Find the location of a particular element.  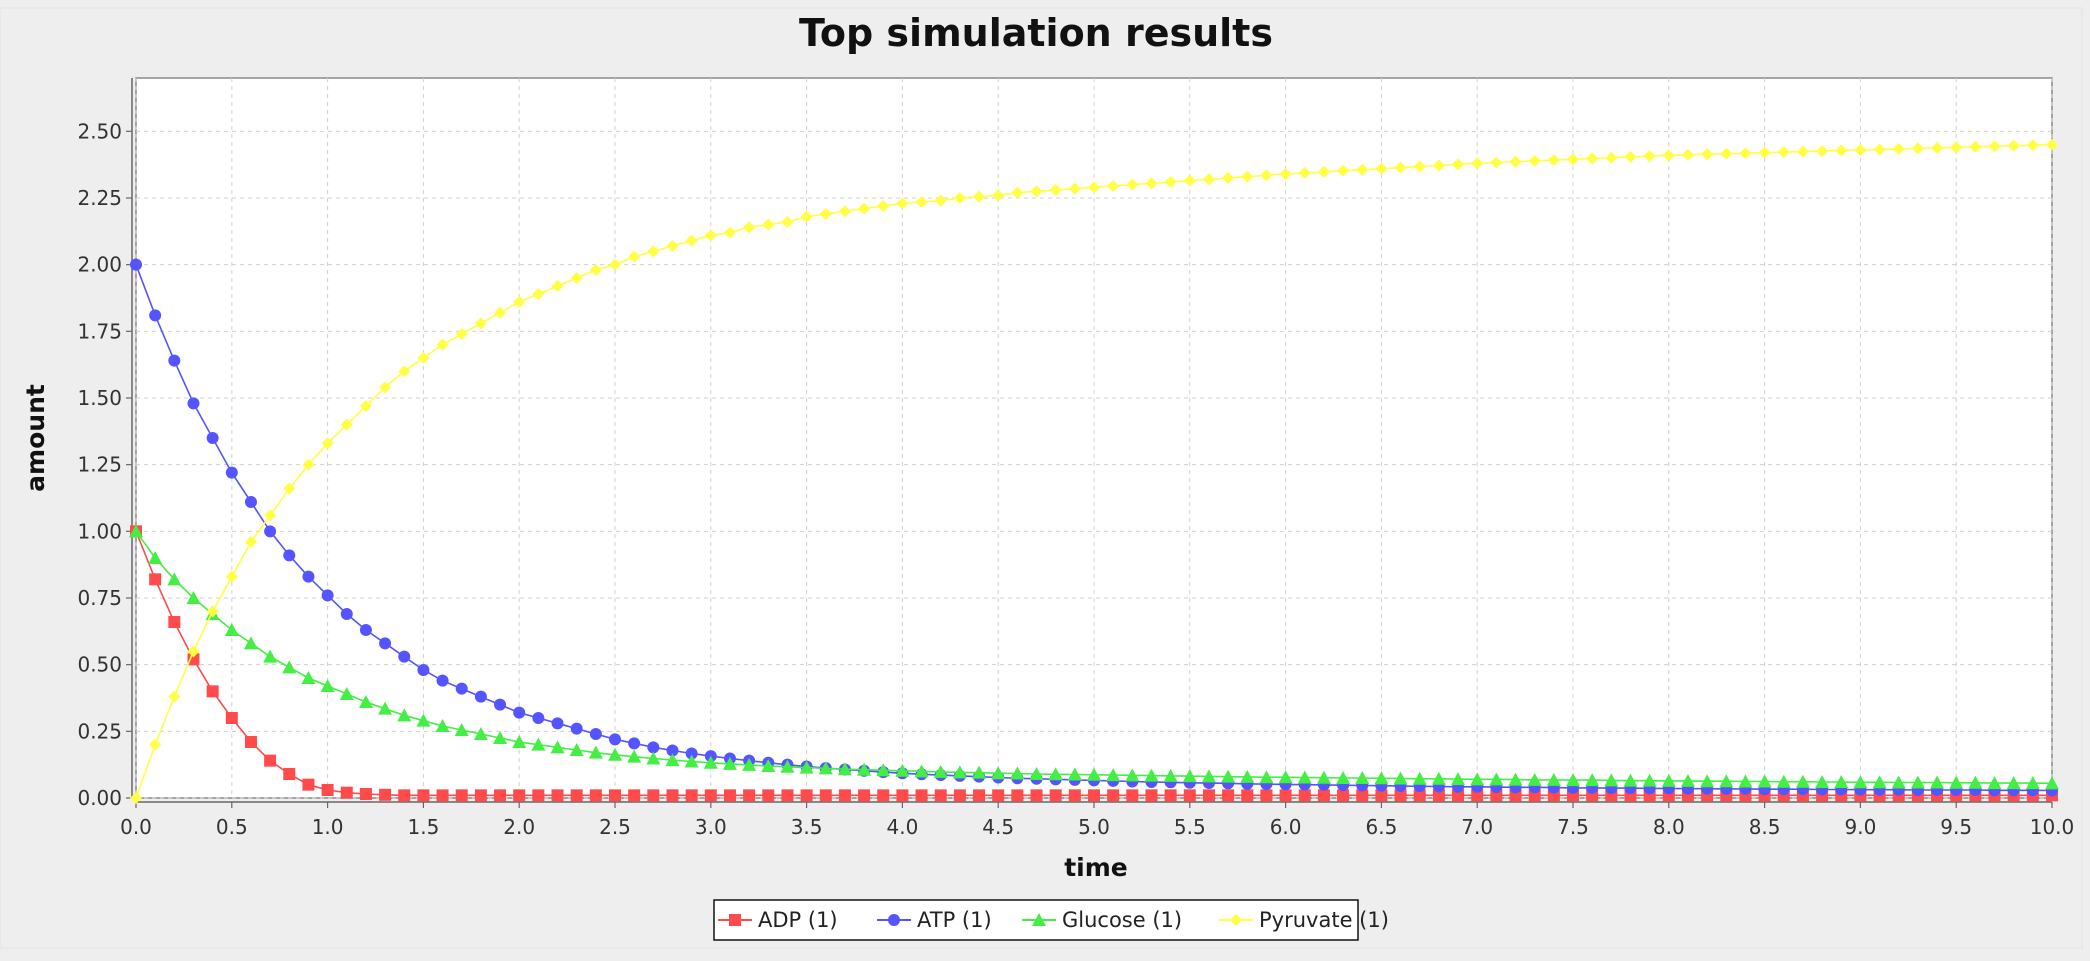

x-tick-label: 9.0 is located at coordinates (1860, 827).